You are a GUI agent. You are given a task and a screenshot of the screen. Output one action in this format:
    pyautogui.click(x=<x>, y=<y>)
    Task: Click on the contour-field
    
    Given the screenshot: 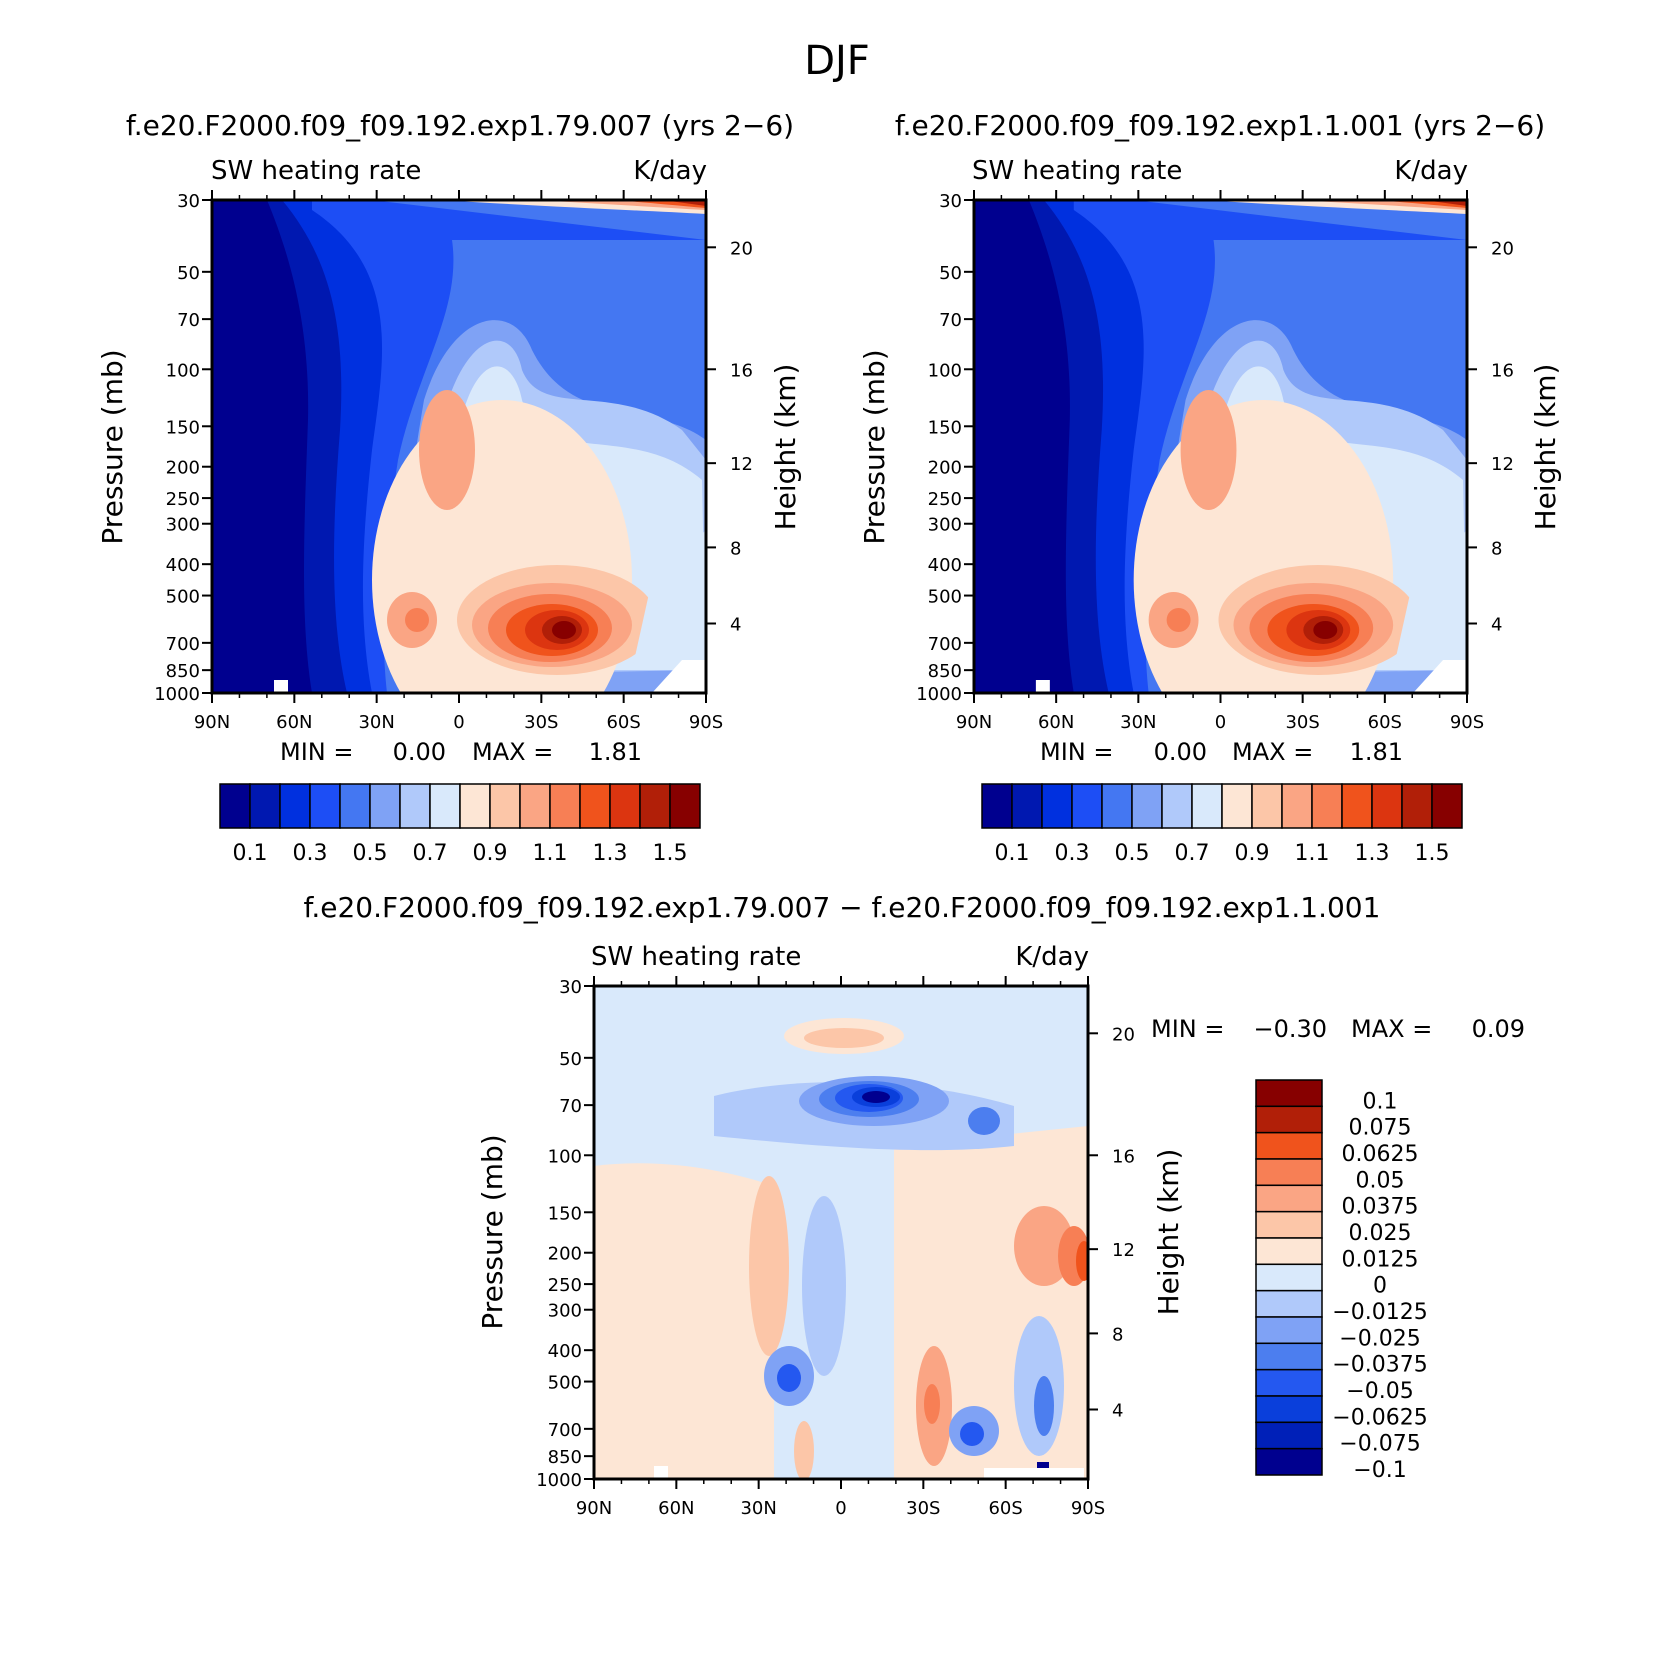 What is the action you would take?
    pyautogui.click(x=459, y=446)
    